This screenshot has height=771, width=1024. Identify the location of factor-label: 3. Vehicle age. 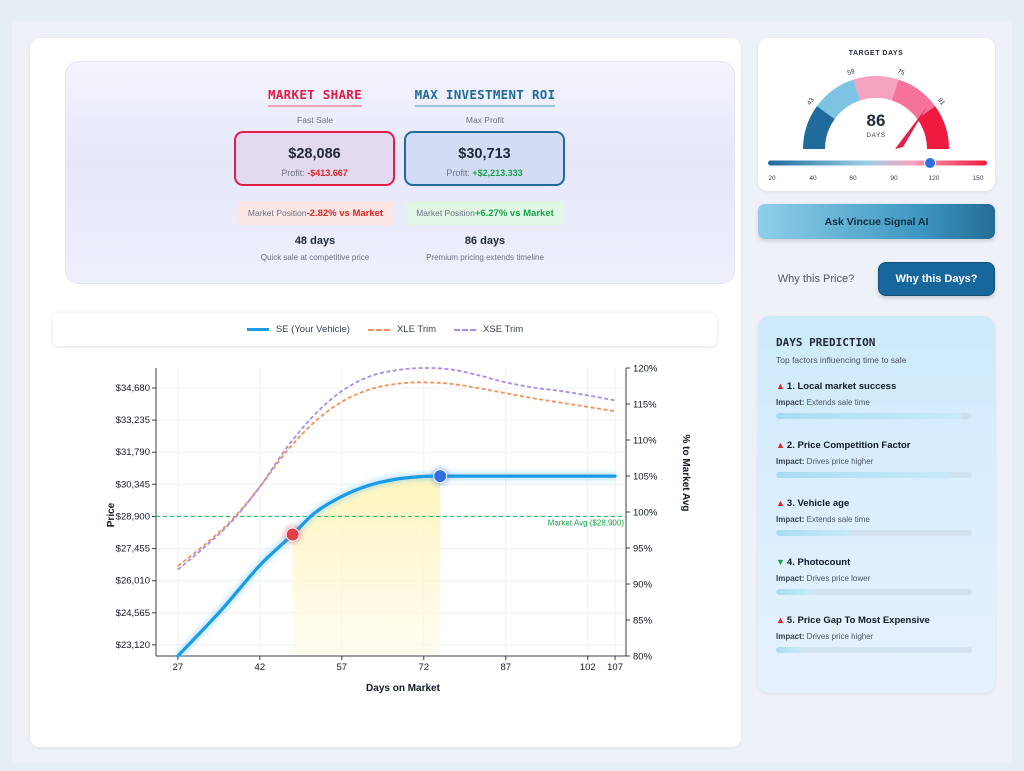
(818, 503).